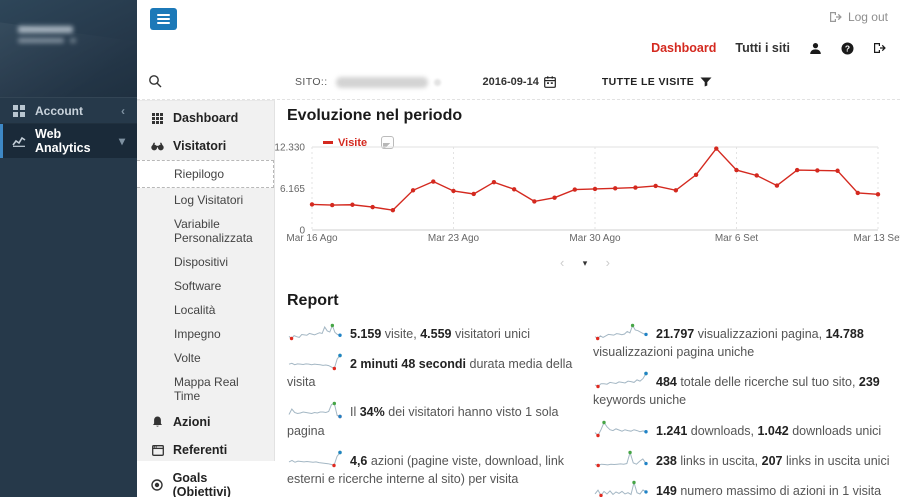 This screenshot has width=900, height=497. Describe the element at coordinates (200, 146) in the screenshot. I see `menu-item-label: Visitatori` at that location.